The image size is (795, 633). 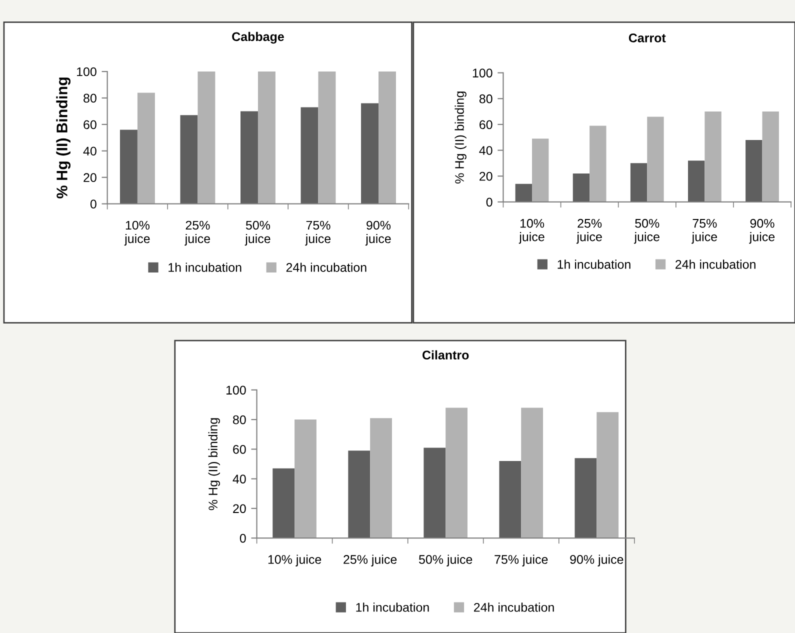 What do you see at coordinates (258, 38) in the screenshot?
I see `chart-title: Cabbage` at bounding box center [258, 38].